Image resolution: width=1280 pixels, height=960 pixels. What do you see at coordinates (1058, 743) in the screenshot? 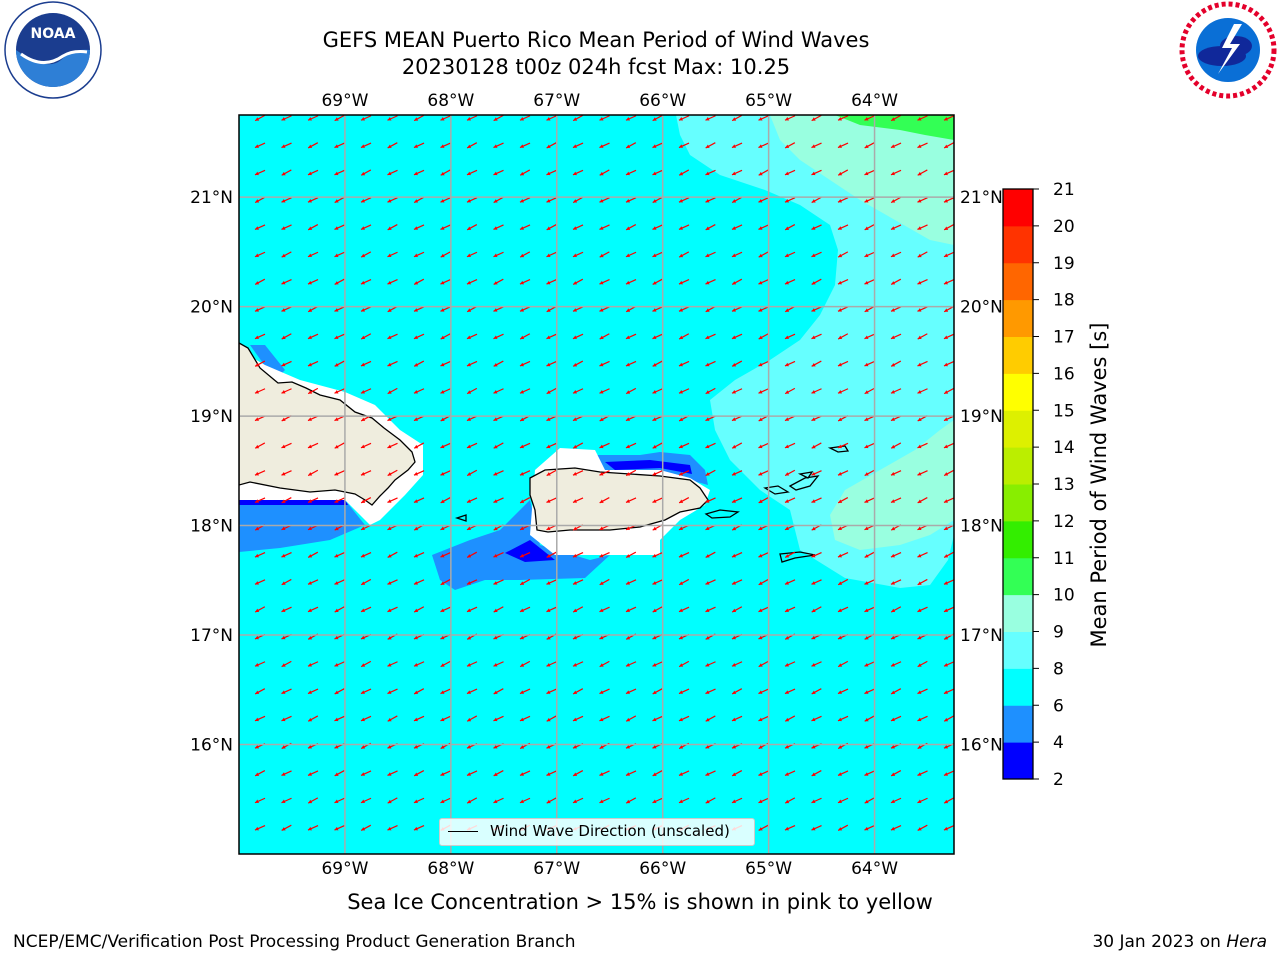
I see `colorbar-tick-label: 4` at bounding box center [1058, 743].